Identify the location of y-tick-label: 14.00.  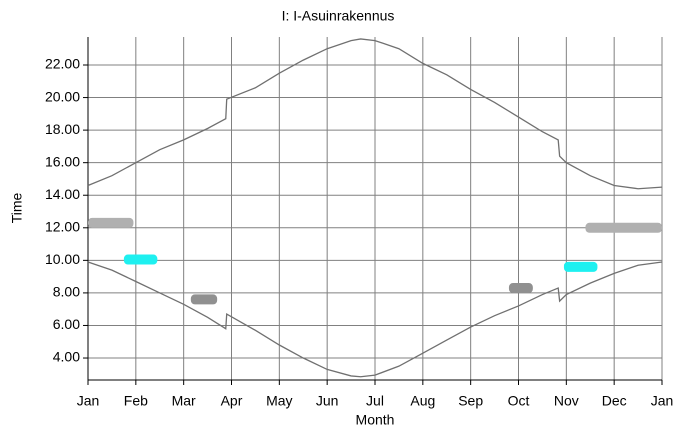
(62, 194).